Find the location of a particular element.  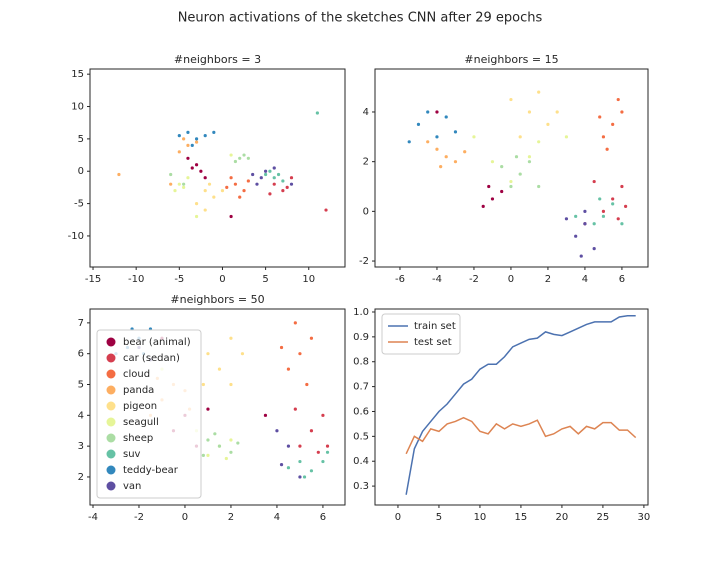

y-tick-label: 4 is located at coordinates (366, 112).